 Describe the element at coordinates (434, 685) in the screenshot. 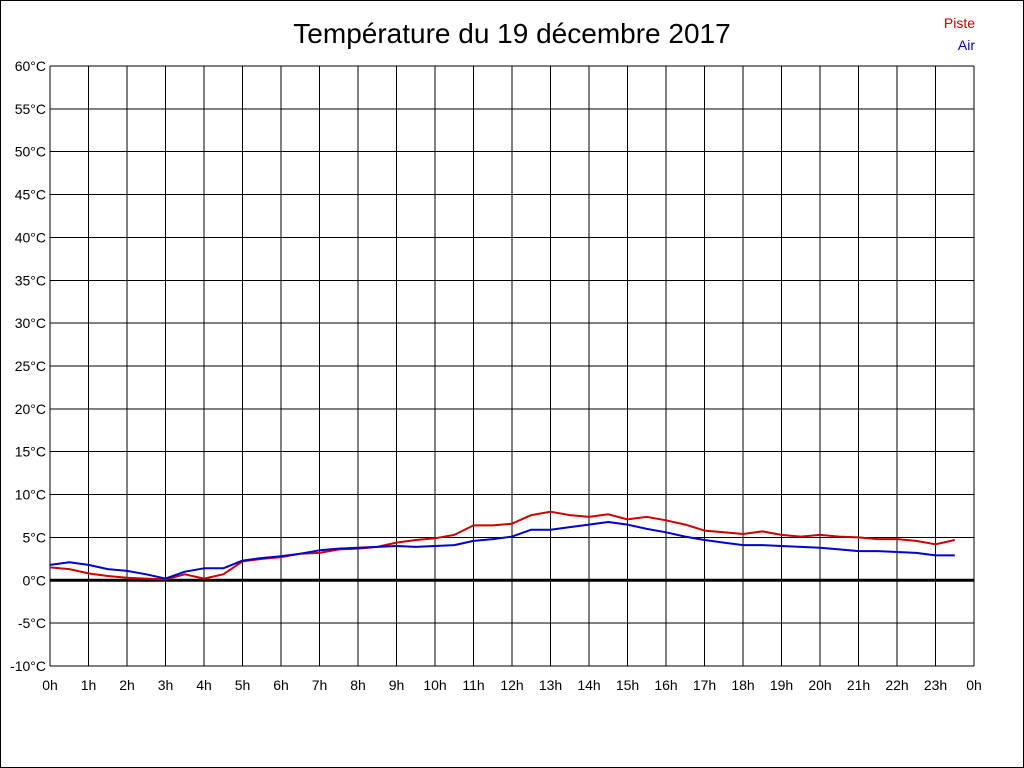

I see `x-tick-label: 10h` at that location.